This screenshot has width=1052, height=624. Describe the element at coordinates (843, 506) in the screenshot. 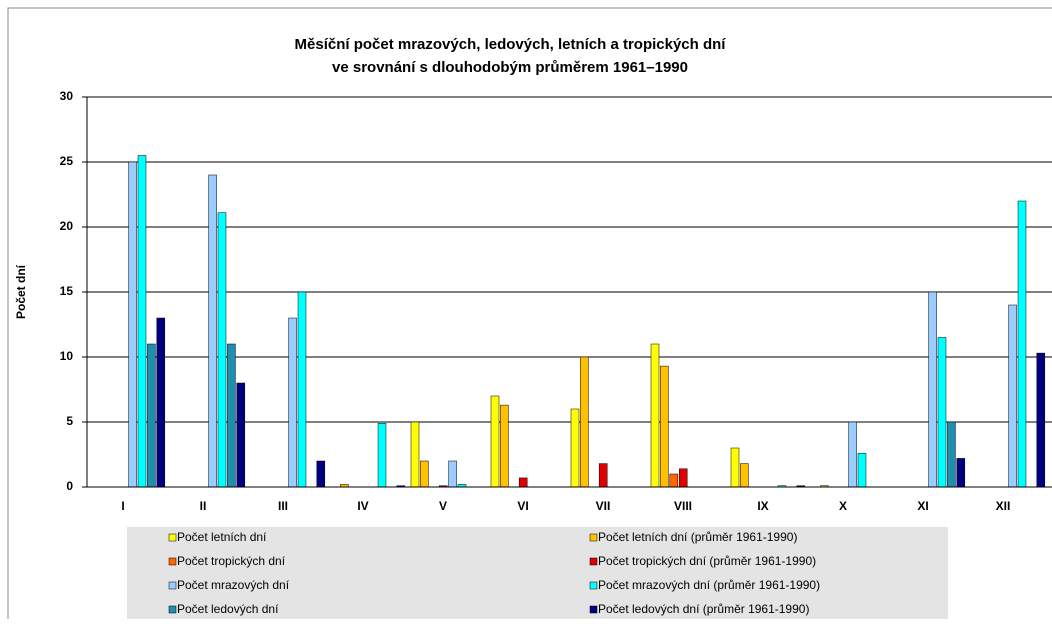

I see `x-tick-label: X` at that location.